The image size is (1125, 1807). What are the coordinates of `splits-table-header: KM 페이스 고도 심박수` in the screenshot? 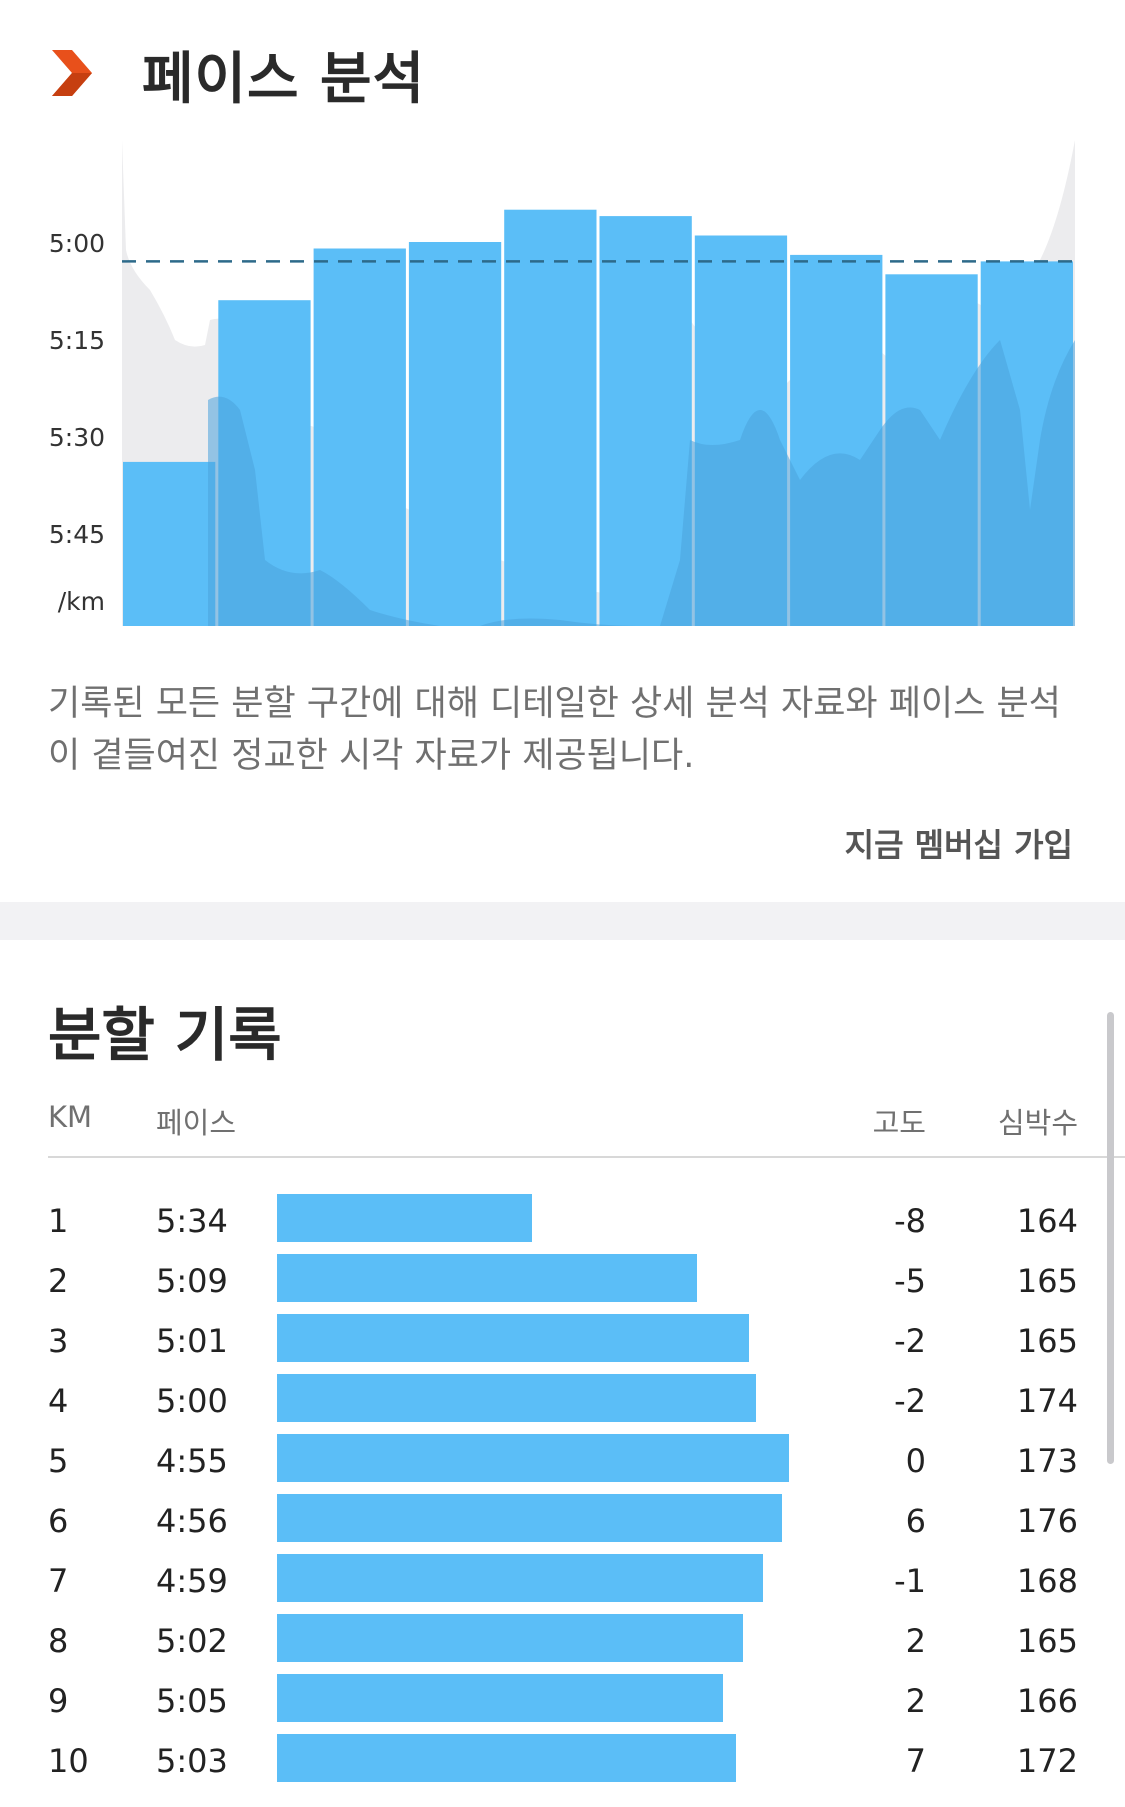 It's located at (563, 1120).